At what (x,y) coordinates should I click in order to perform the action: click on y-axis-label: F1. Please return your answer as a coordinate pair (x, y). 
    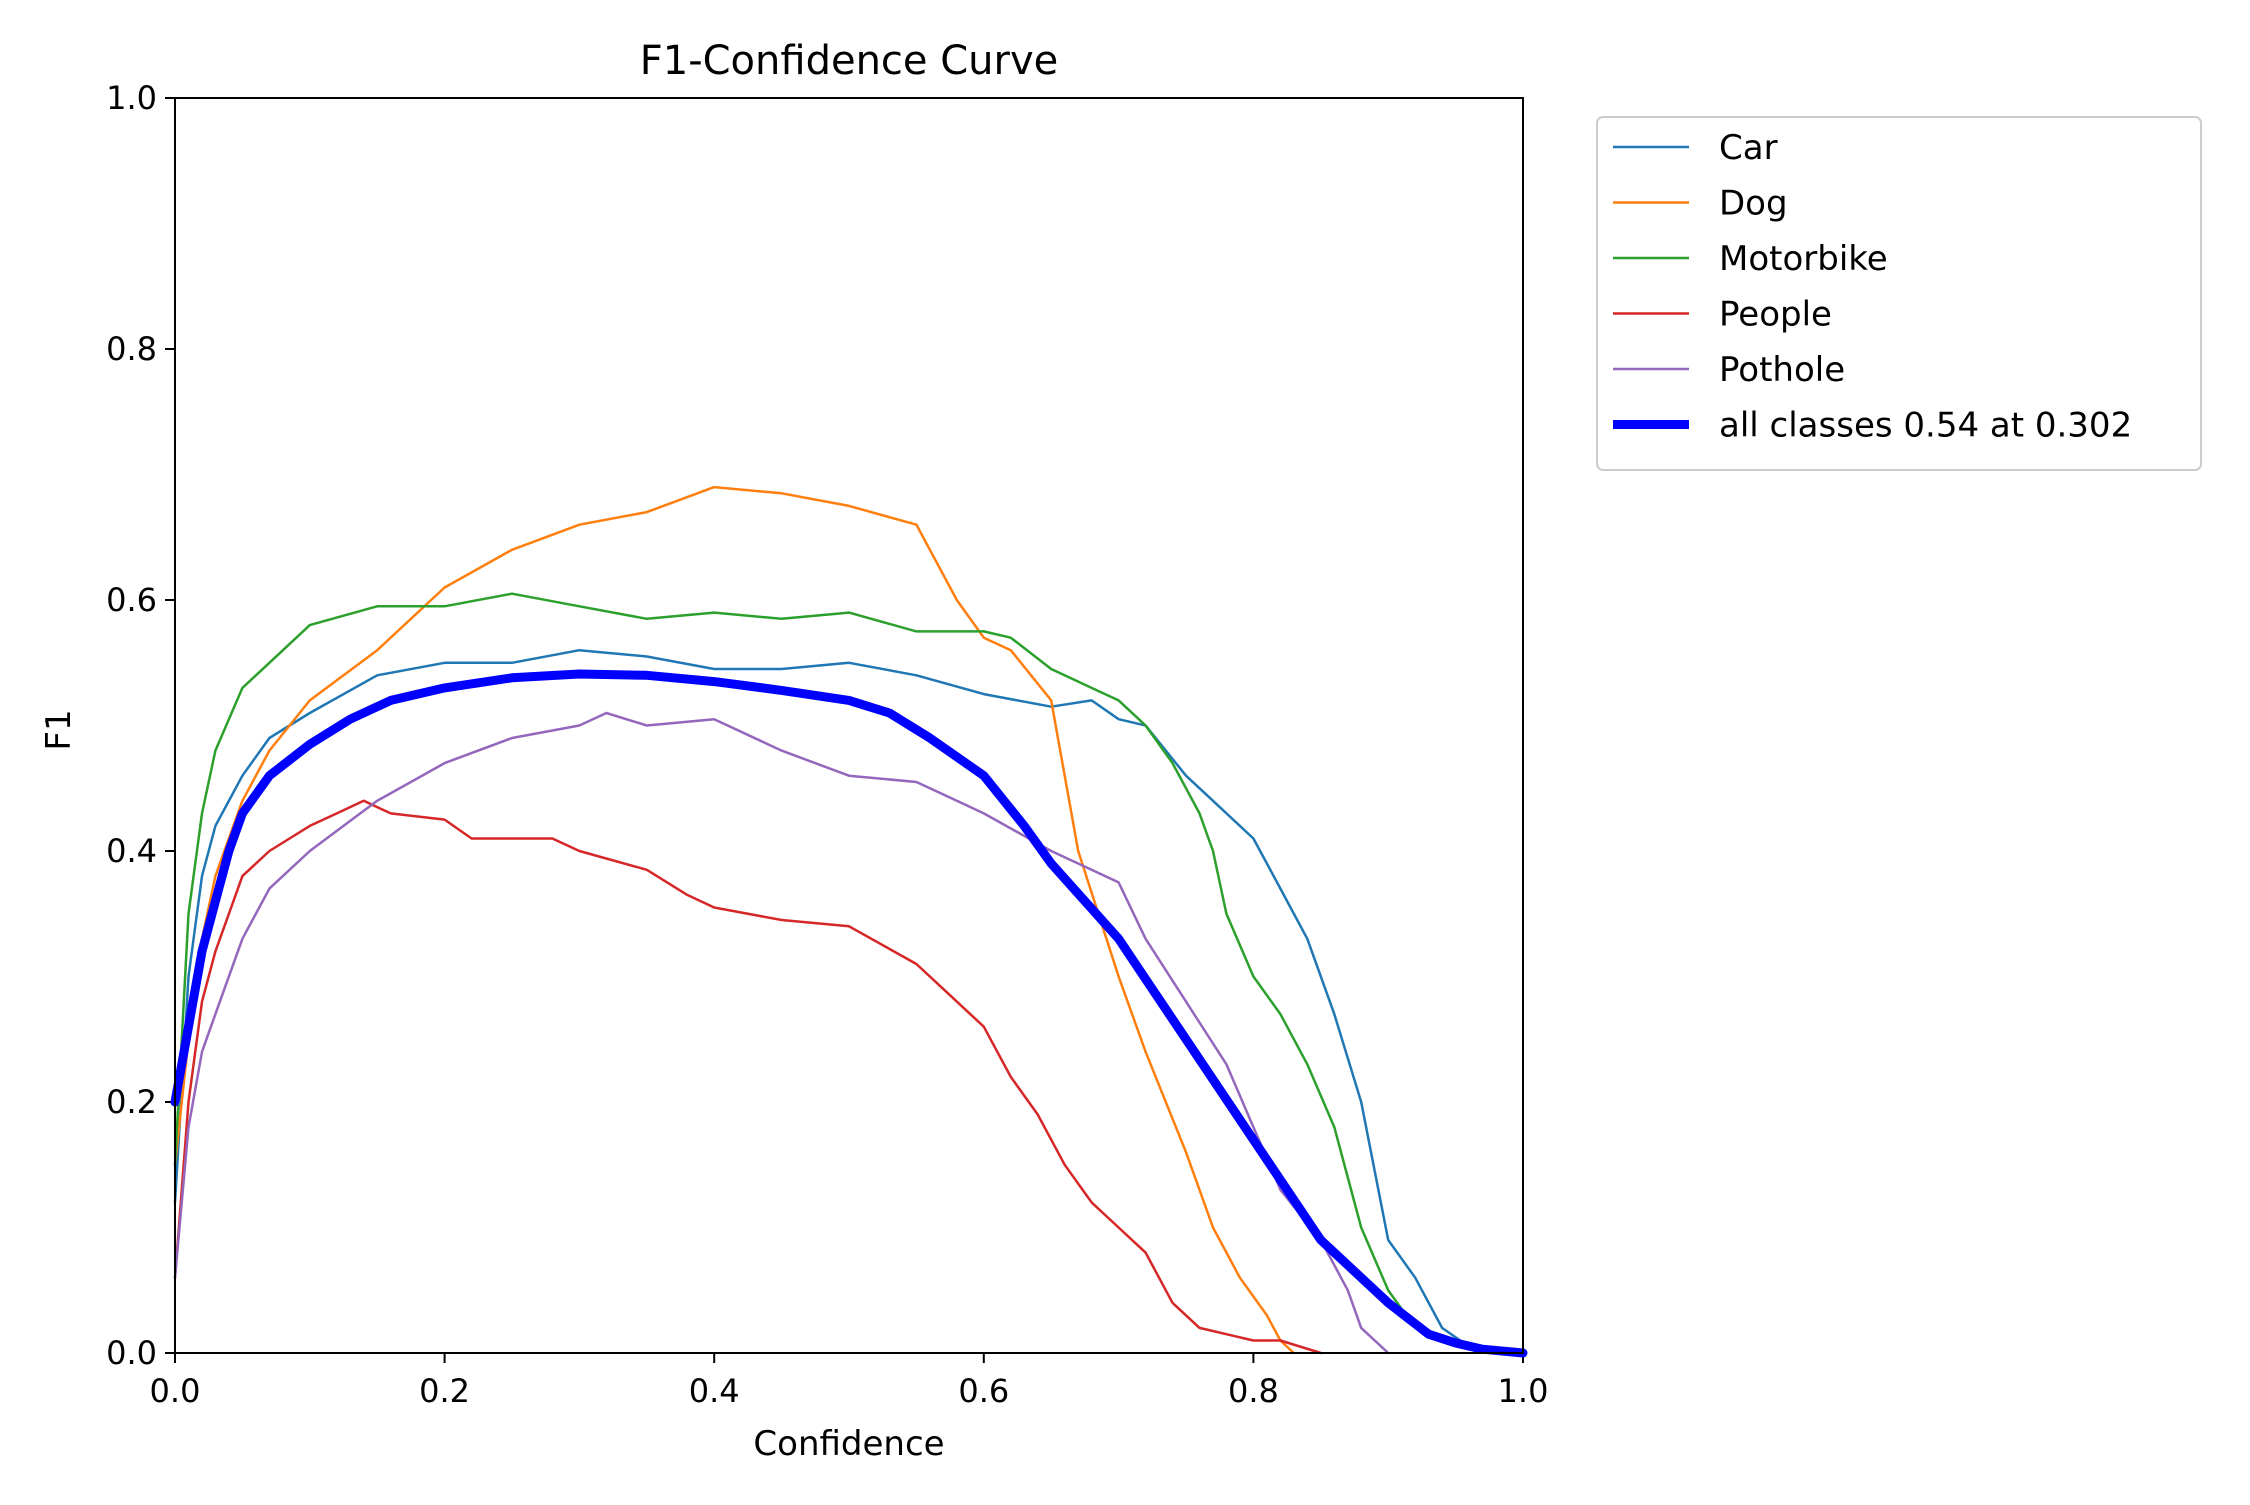
    Looking at the image, I should click on (59, 729).